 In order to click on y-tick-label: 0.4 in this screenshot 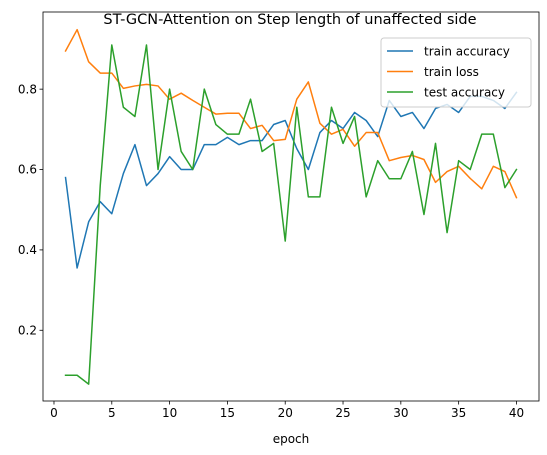, I will do `click(27, 250)`.